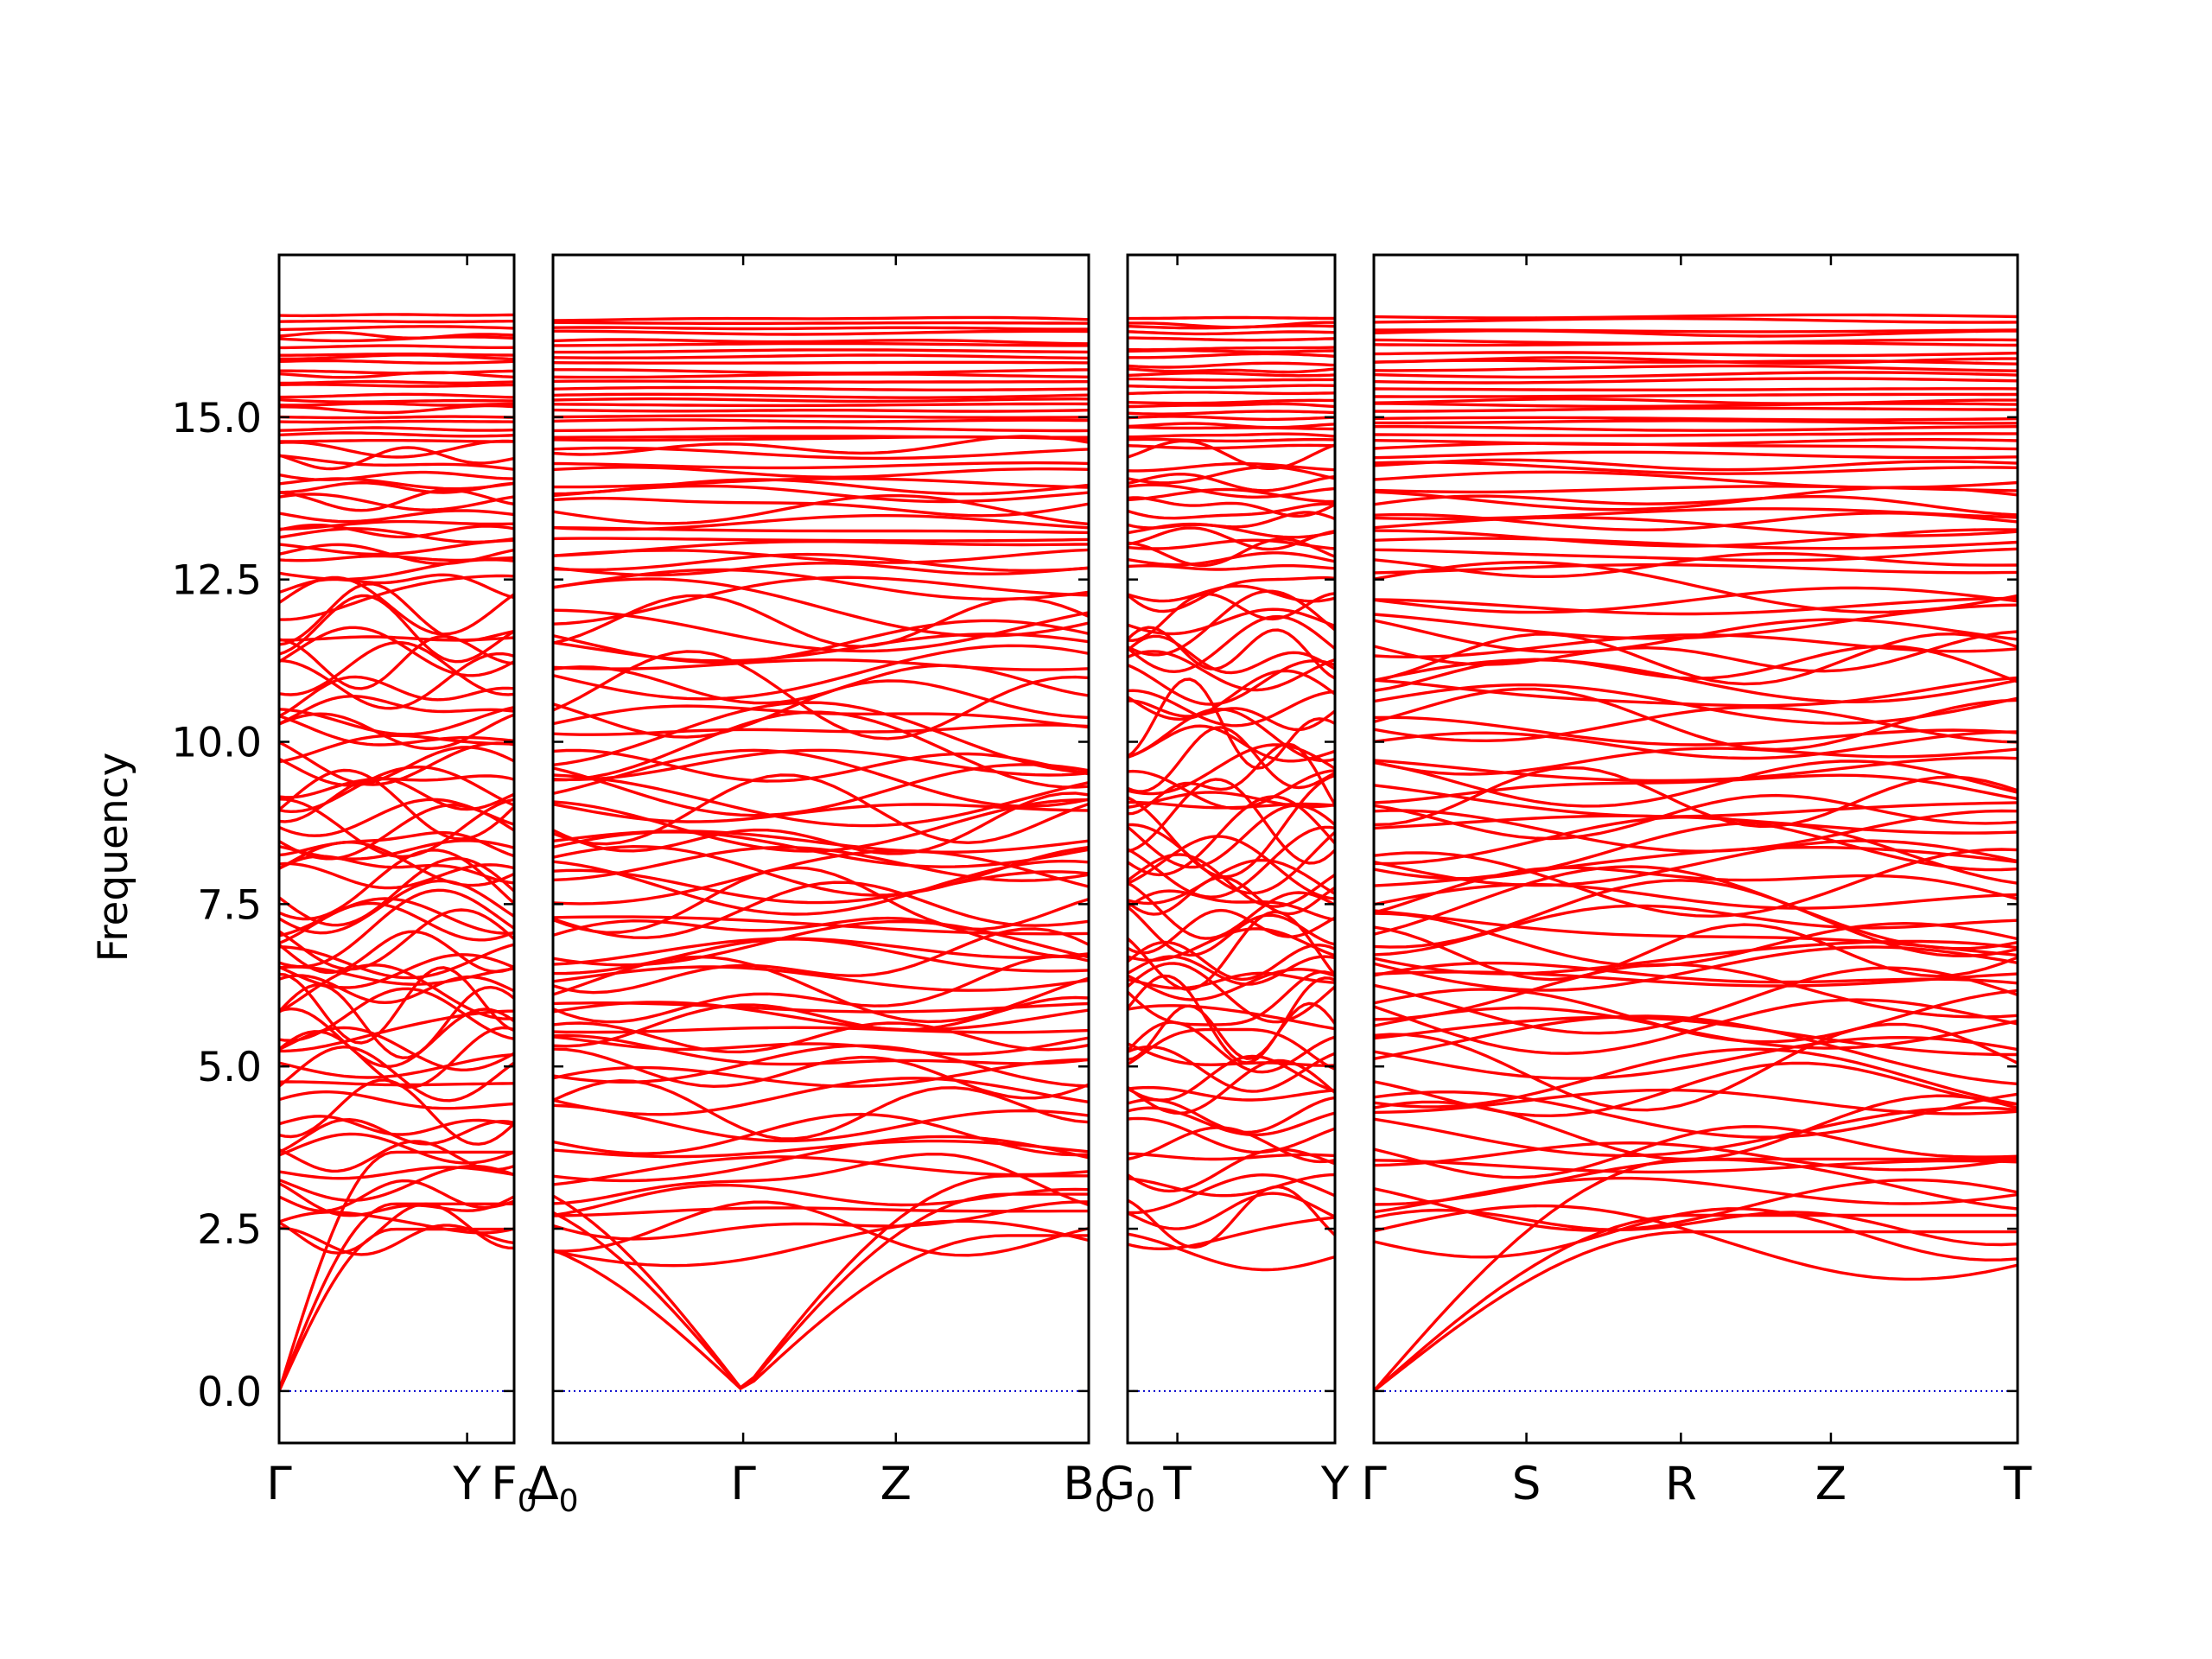 Image resolution: width=2212 pixels, height=1659 pixels. Describe the element at coordinates (216, 905) in the screenshot. I see `y-axis: 0.0 2.5 5.0 7.5 10.0 12.5 15.0` at that location.